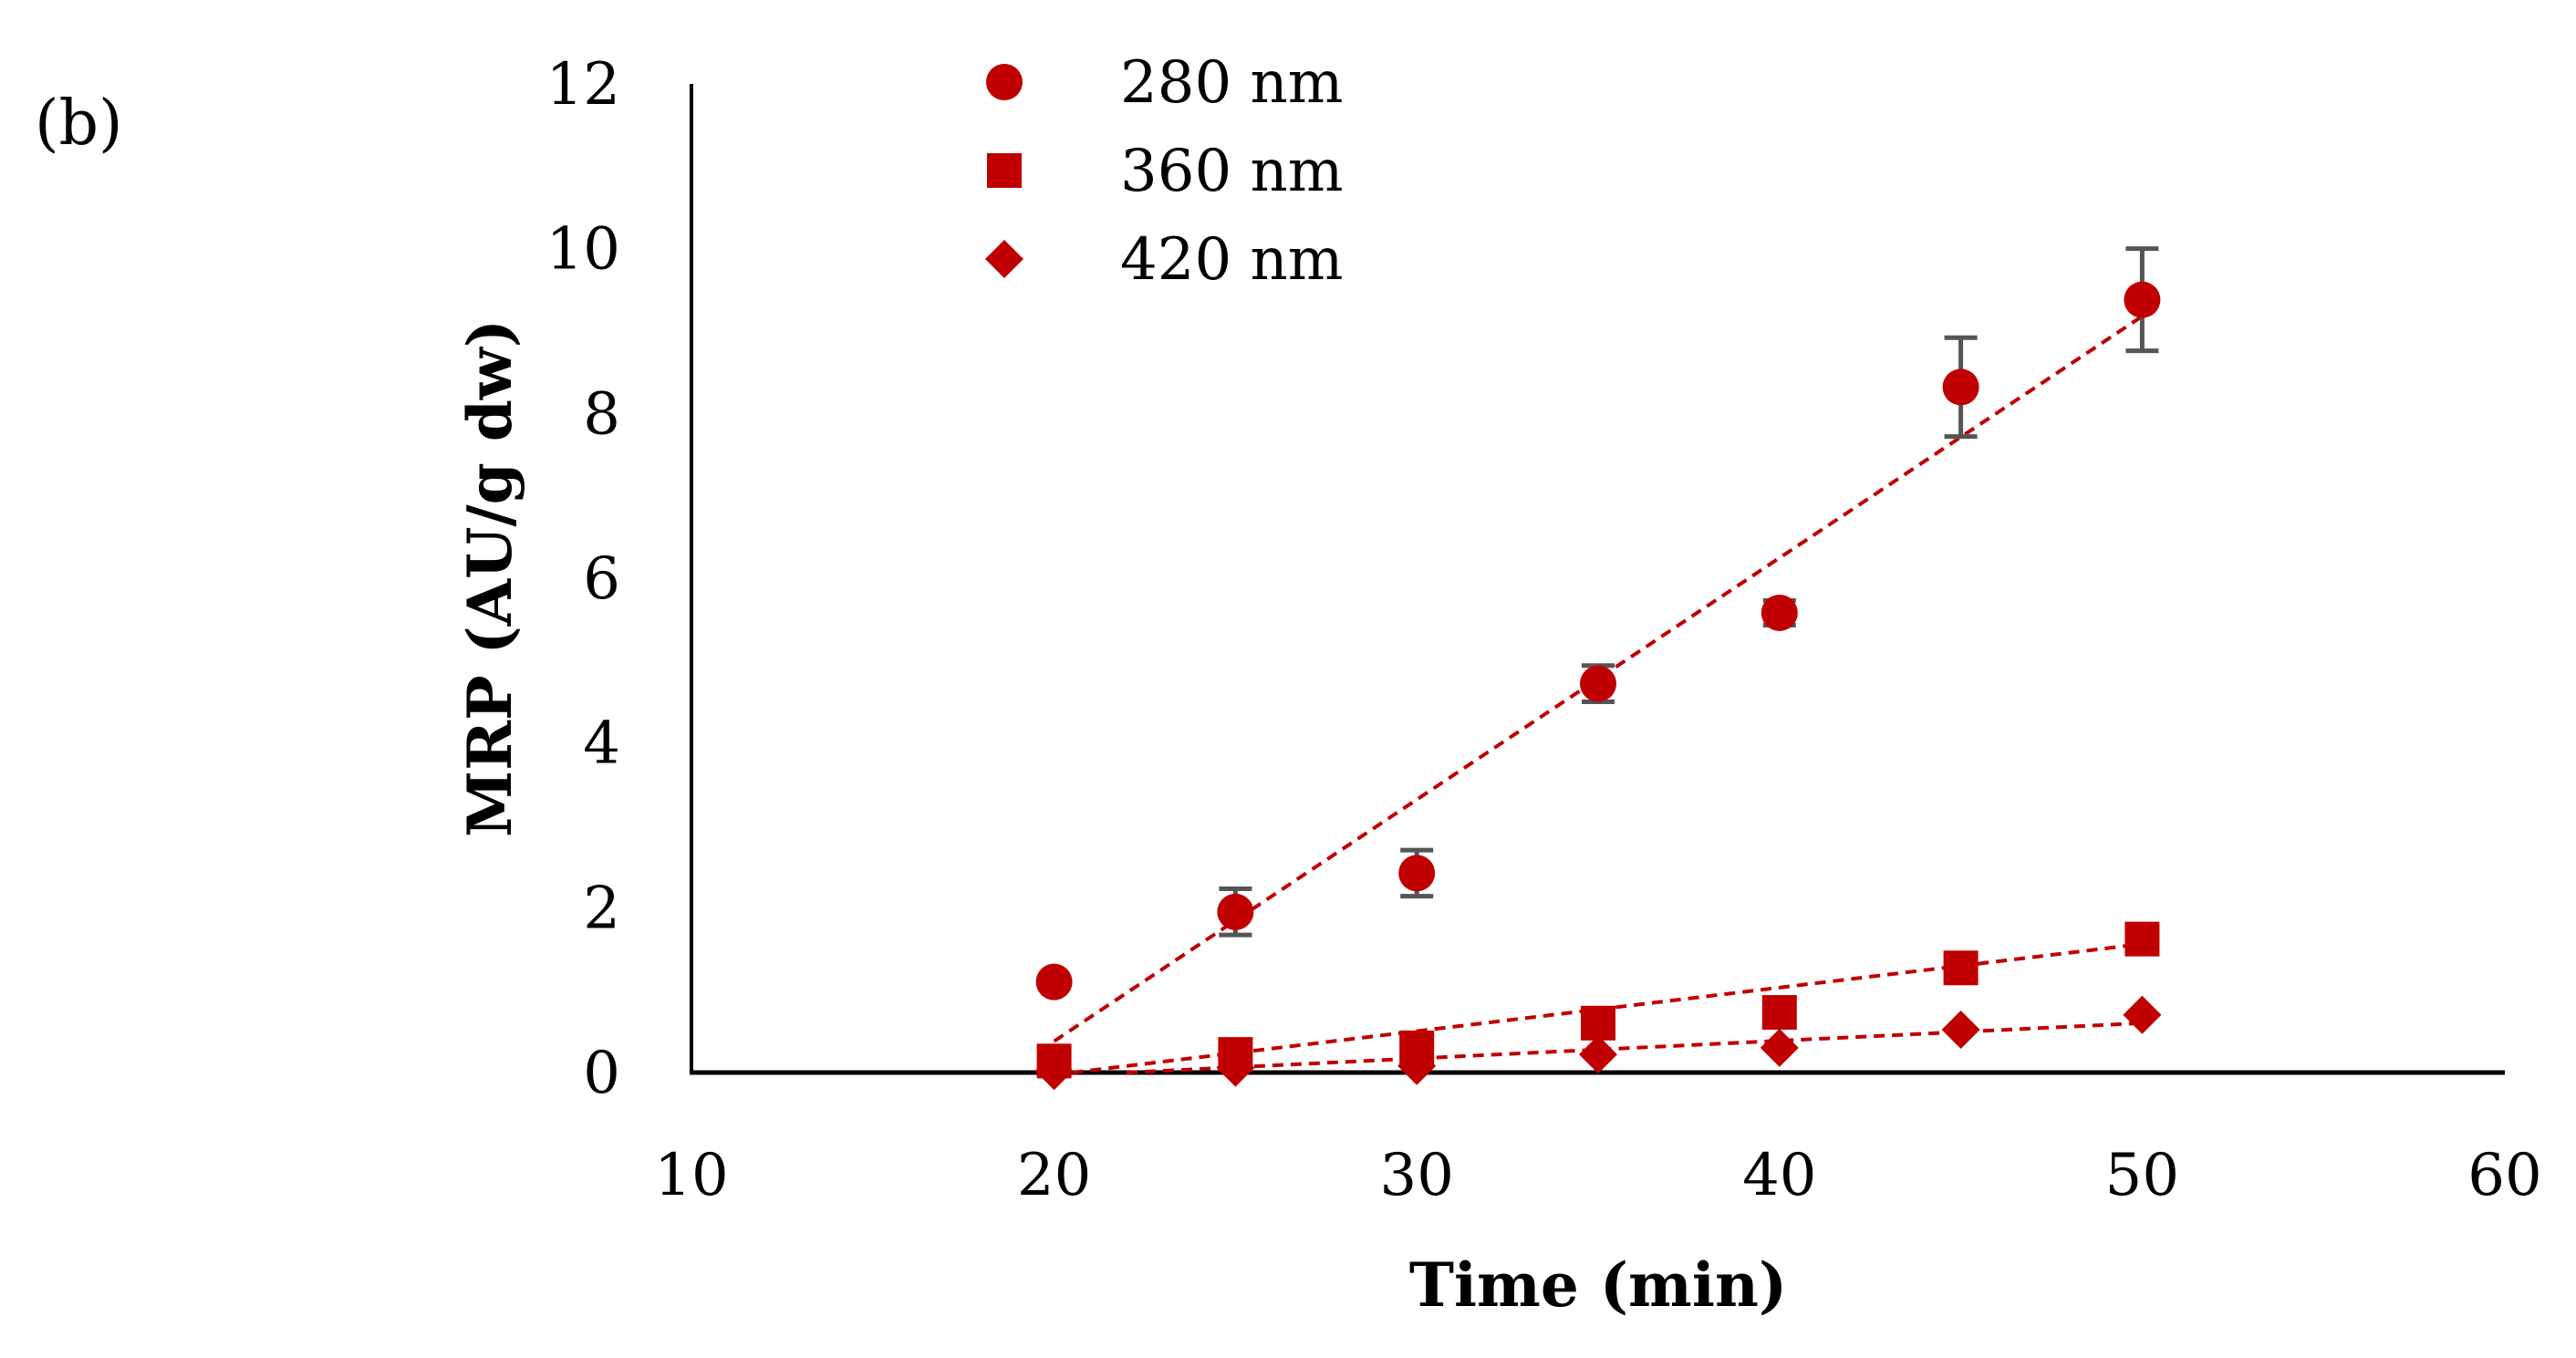 This screenshot has height=1358, width=2576. Describe the element at coordinates (1231, 83) in the screenshot. I see `legend-label-280-nm: 280 nm` at that location.